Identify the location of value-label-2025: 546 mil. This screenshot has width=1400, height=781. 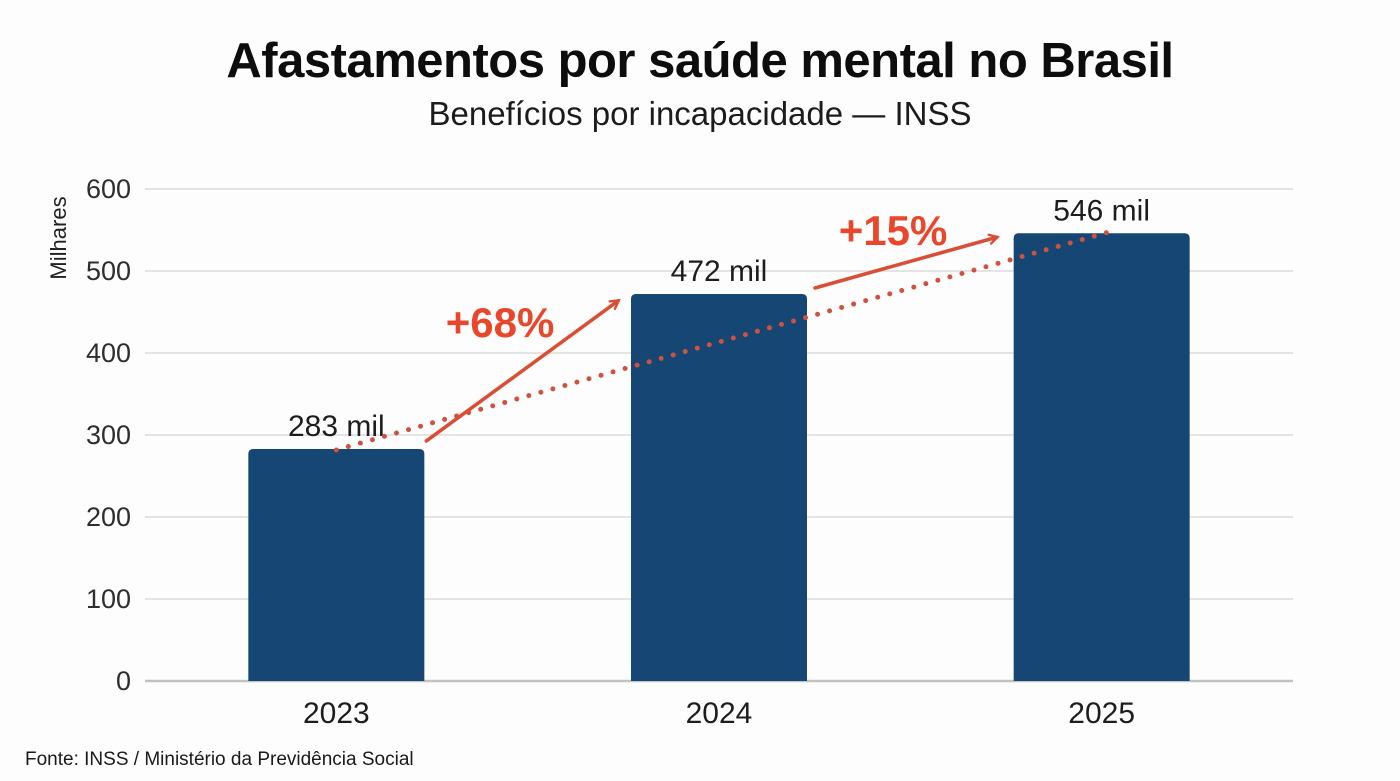
(1101, 210).